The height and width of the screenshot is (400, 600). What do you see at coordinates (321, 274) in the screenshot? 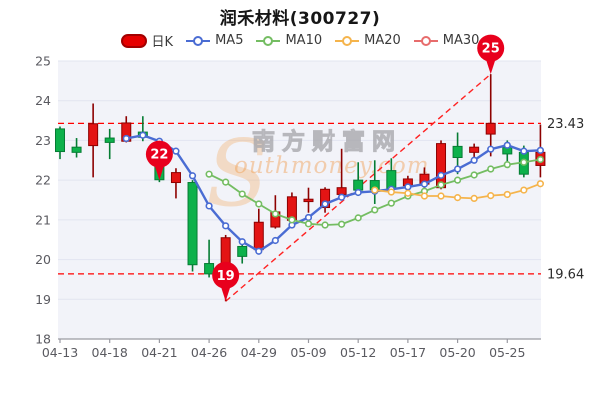
I see `ref-line-19.64: 19.64` at bounding box center [321, 274].